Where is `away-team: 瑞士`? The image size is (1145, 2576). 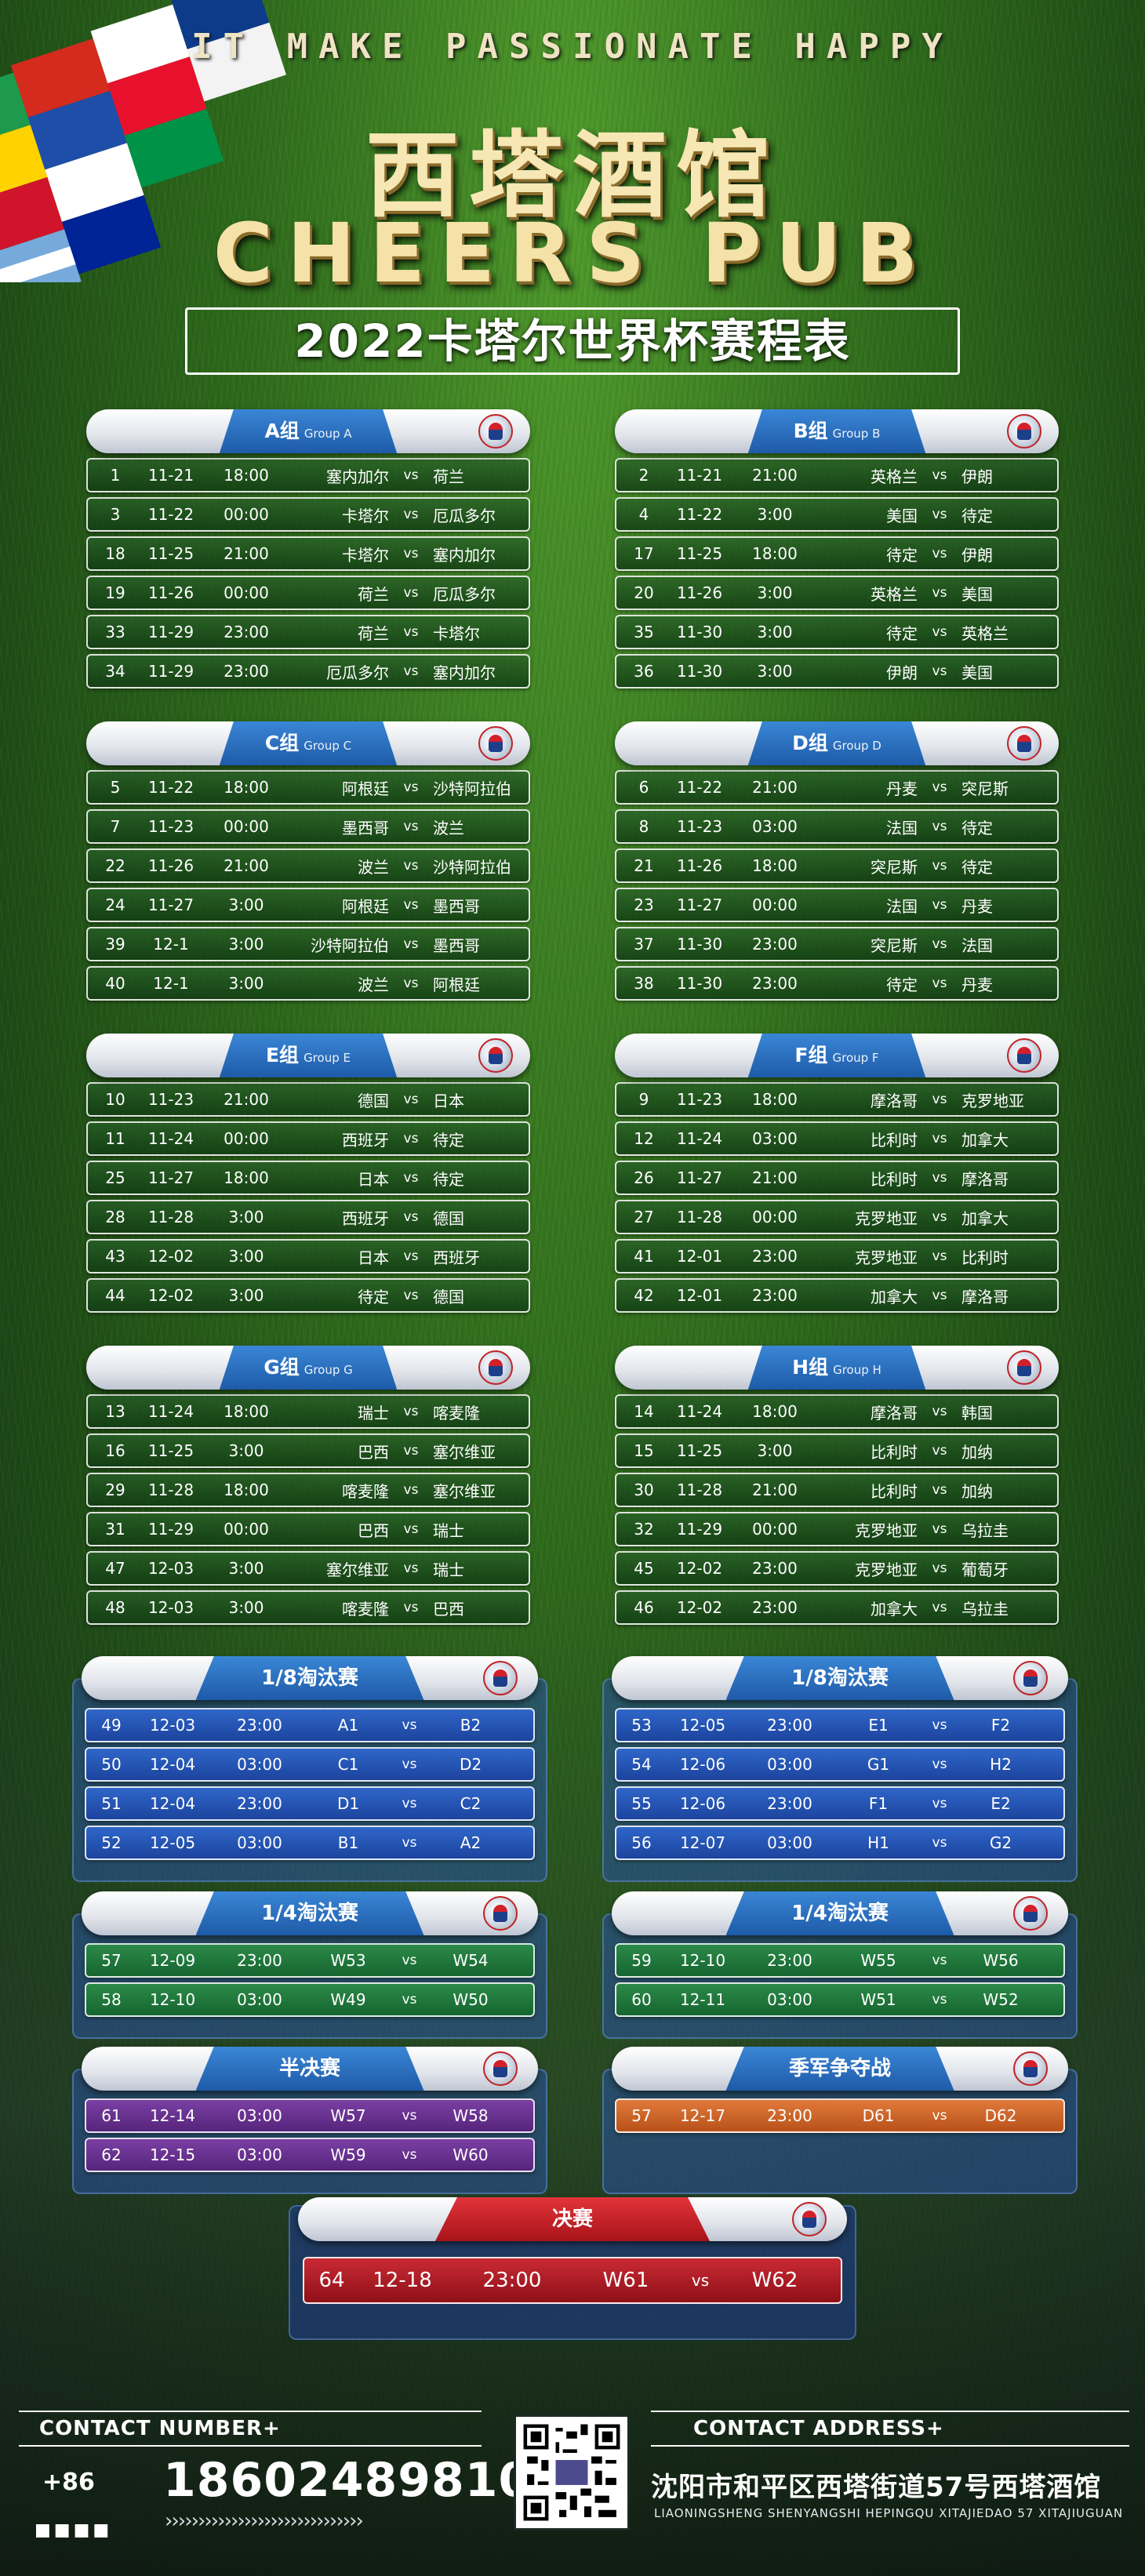 away-team: 瑞士 is located at coordinates (449, 1569).